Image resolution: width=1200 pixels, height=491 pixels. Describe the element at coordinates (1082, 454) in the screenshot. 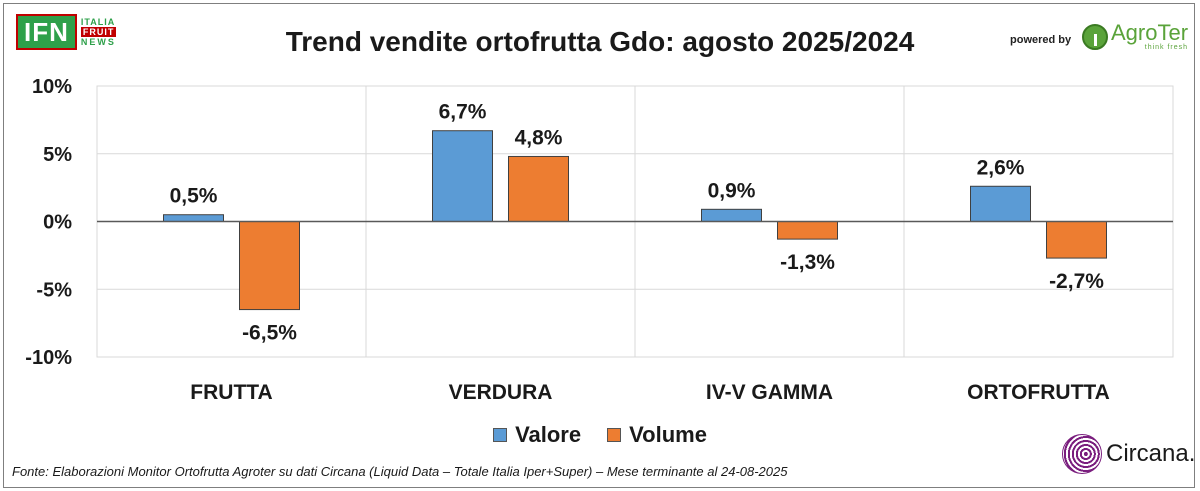

I see `circana-globe-icon` at that location.